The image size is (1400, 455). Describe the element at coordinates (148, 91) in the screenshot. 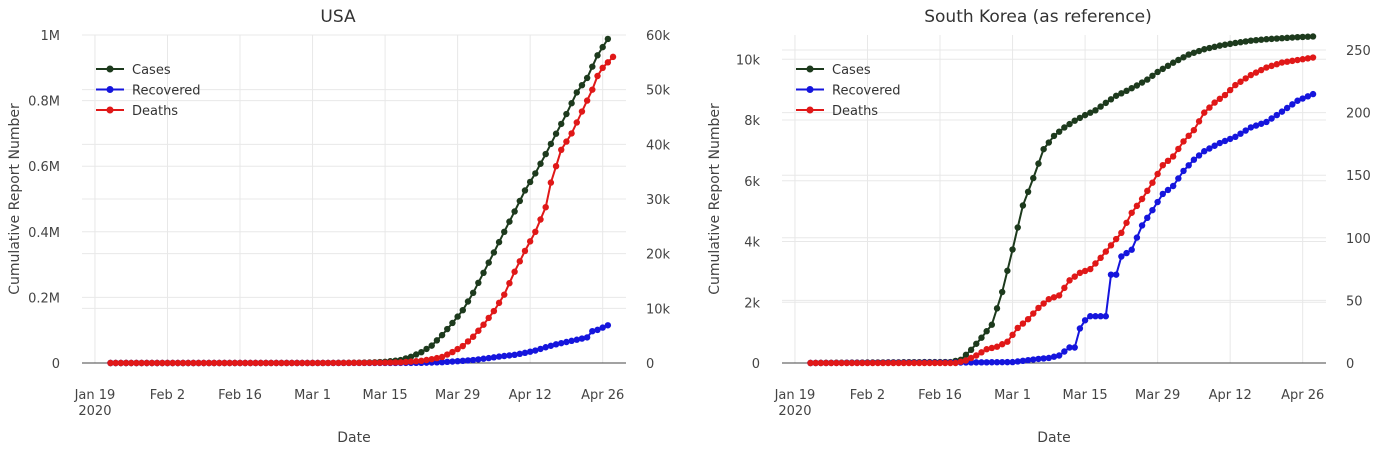

I see `legend: Cases Recovered Deaths` at that location.